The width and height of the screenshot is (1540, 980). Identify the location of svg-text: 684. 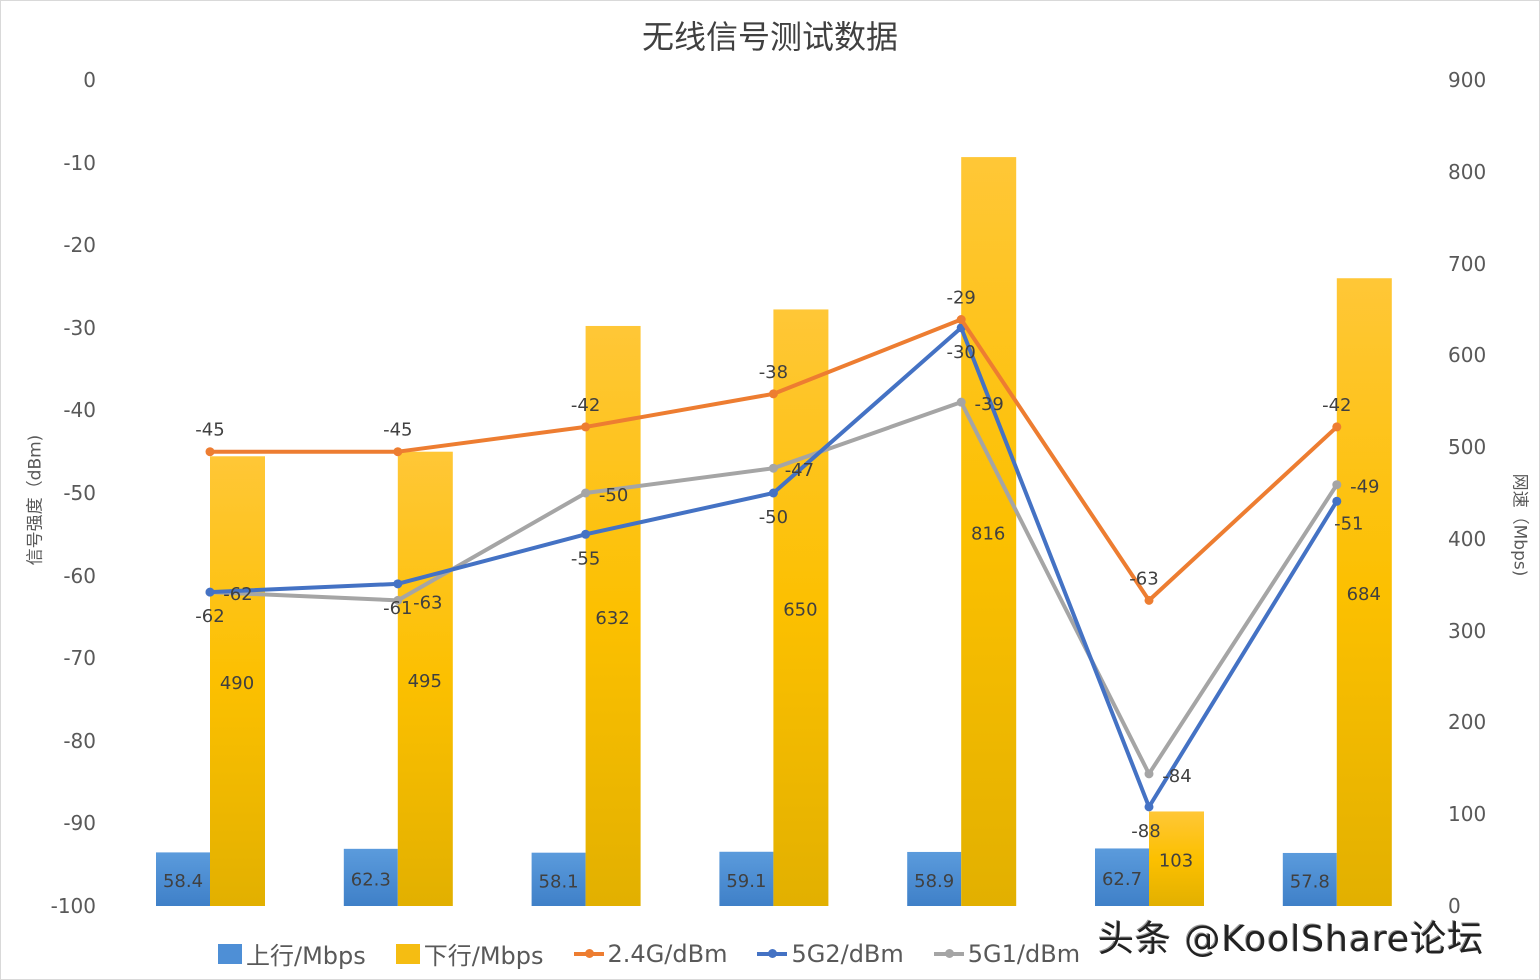
(1364, 594).